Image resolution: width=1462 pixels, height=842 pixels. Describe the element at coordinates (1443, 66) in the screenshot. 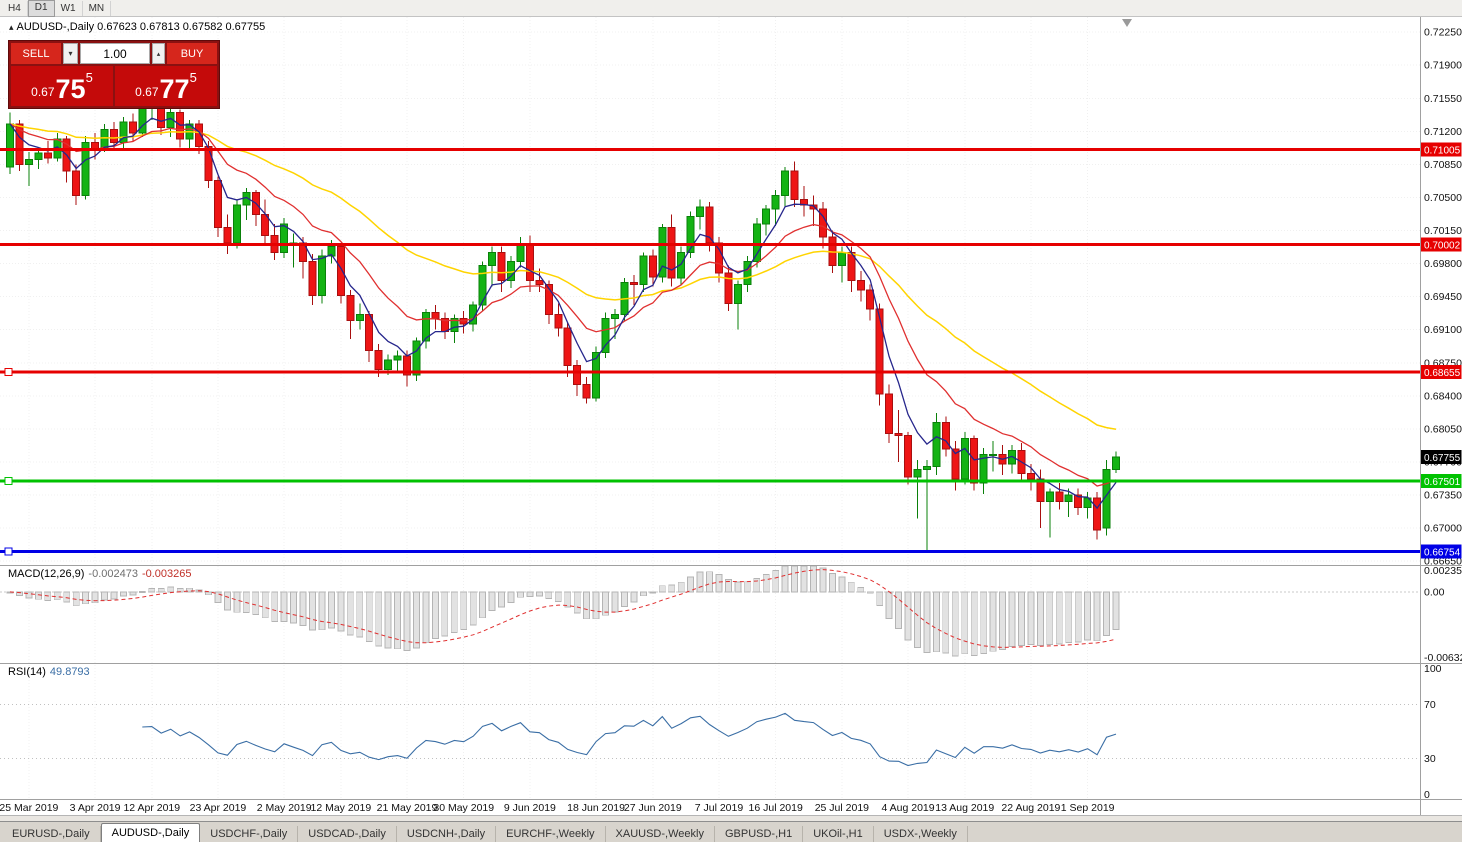

I see `svg-text: 0.71900` at that location.